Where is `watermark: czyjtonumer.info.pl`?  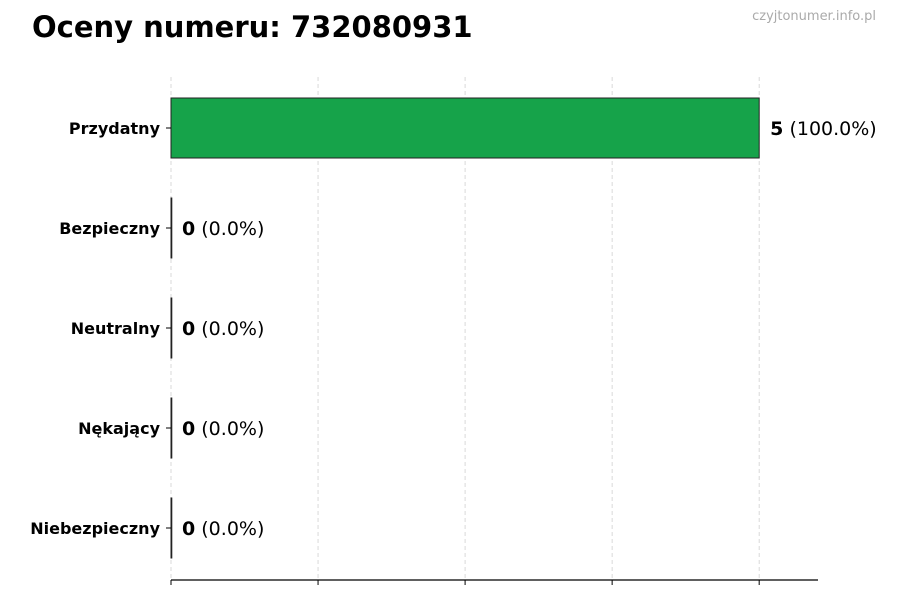
watermark: czyjtonumer.info.pl is located at coordinates (814, 16).